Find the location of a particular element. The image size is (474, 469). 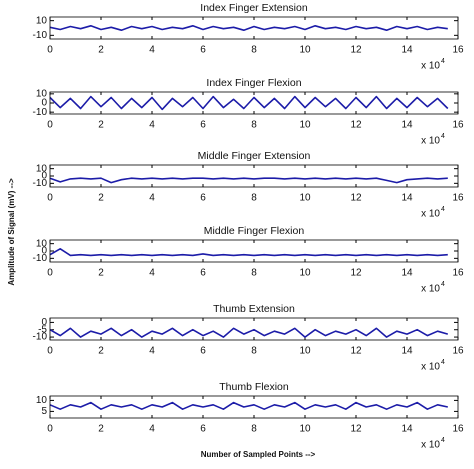

panel-title: Thumb Flexion is located at coordinates (254, 387).